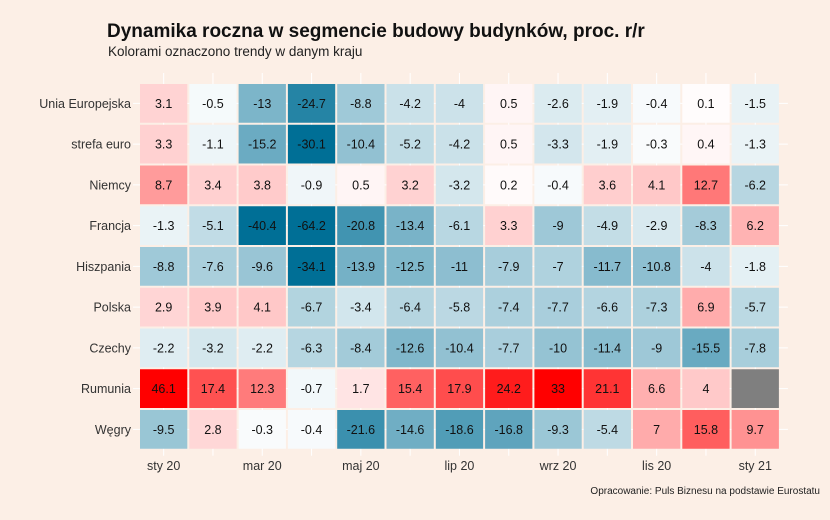 Image resolution: width=830 pixels, height=520 pixels. What do you see at coordinates (656, 466) in the screenshot?
I see `x-axis-tick-label: lis 20` at bounding box center [656, 466].